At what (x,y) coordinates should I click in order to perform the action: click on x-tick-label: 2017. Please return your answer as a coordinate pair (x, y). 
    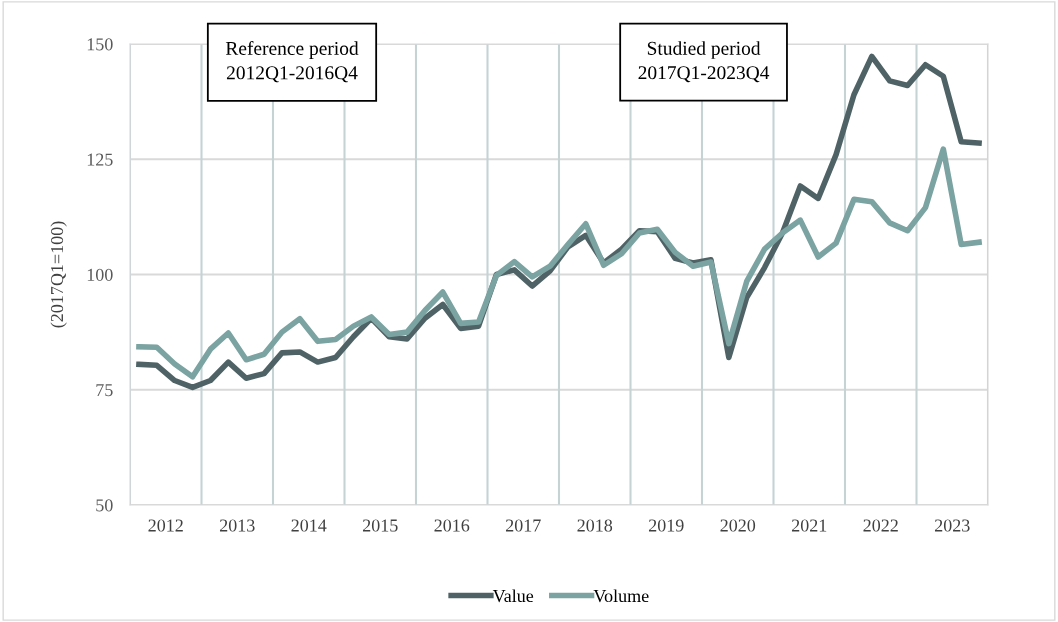
    Looking at the image, I should click on (523, 525).